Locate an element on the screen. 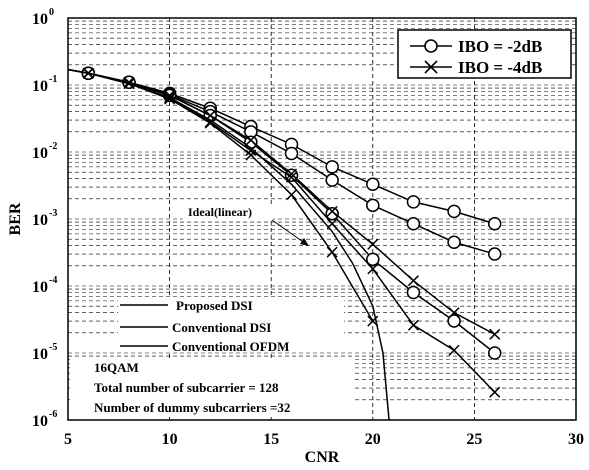  x-axis-title: CNR is located at coordinates (322, 457).